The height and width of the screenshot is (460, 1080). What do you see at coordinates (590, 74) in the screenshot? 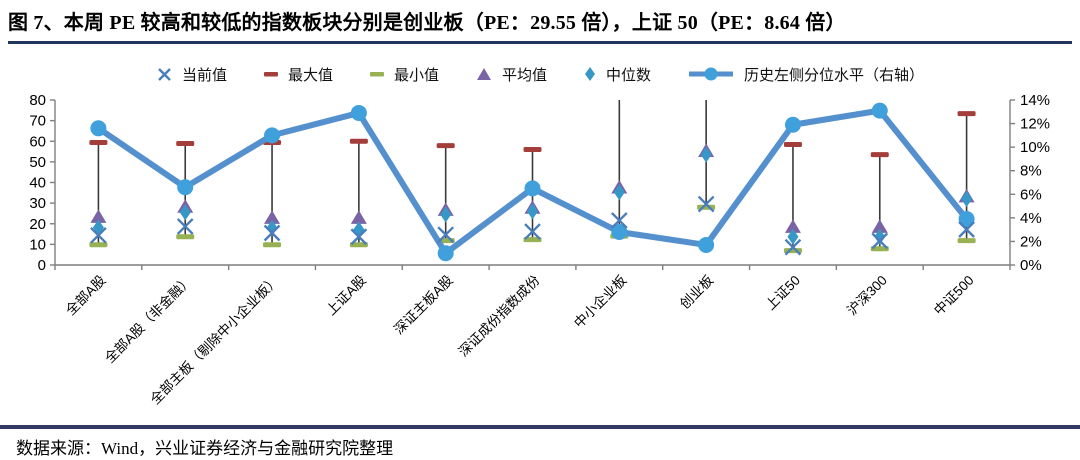
I see `diamond-marker-icon` at bounding box center [590, 74].